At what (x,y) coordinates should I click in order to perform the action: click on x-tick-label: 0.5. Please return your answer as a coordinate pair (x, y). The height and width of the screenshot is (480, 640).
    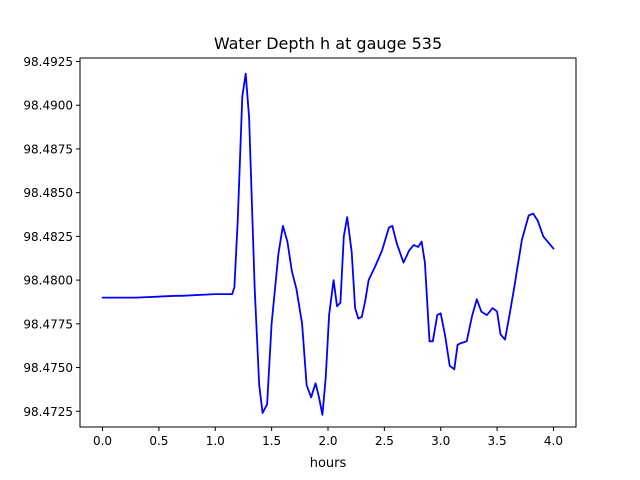
    Looking at the image, I should click on (158, 441).